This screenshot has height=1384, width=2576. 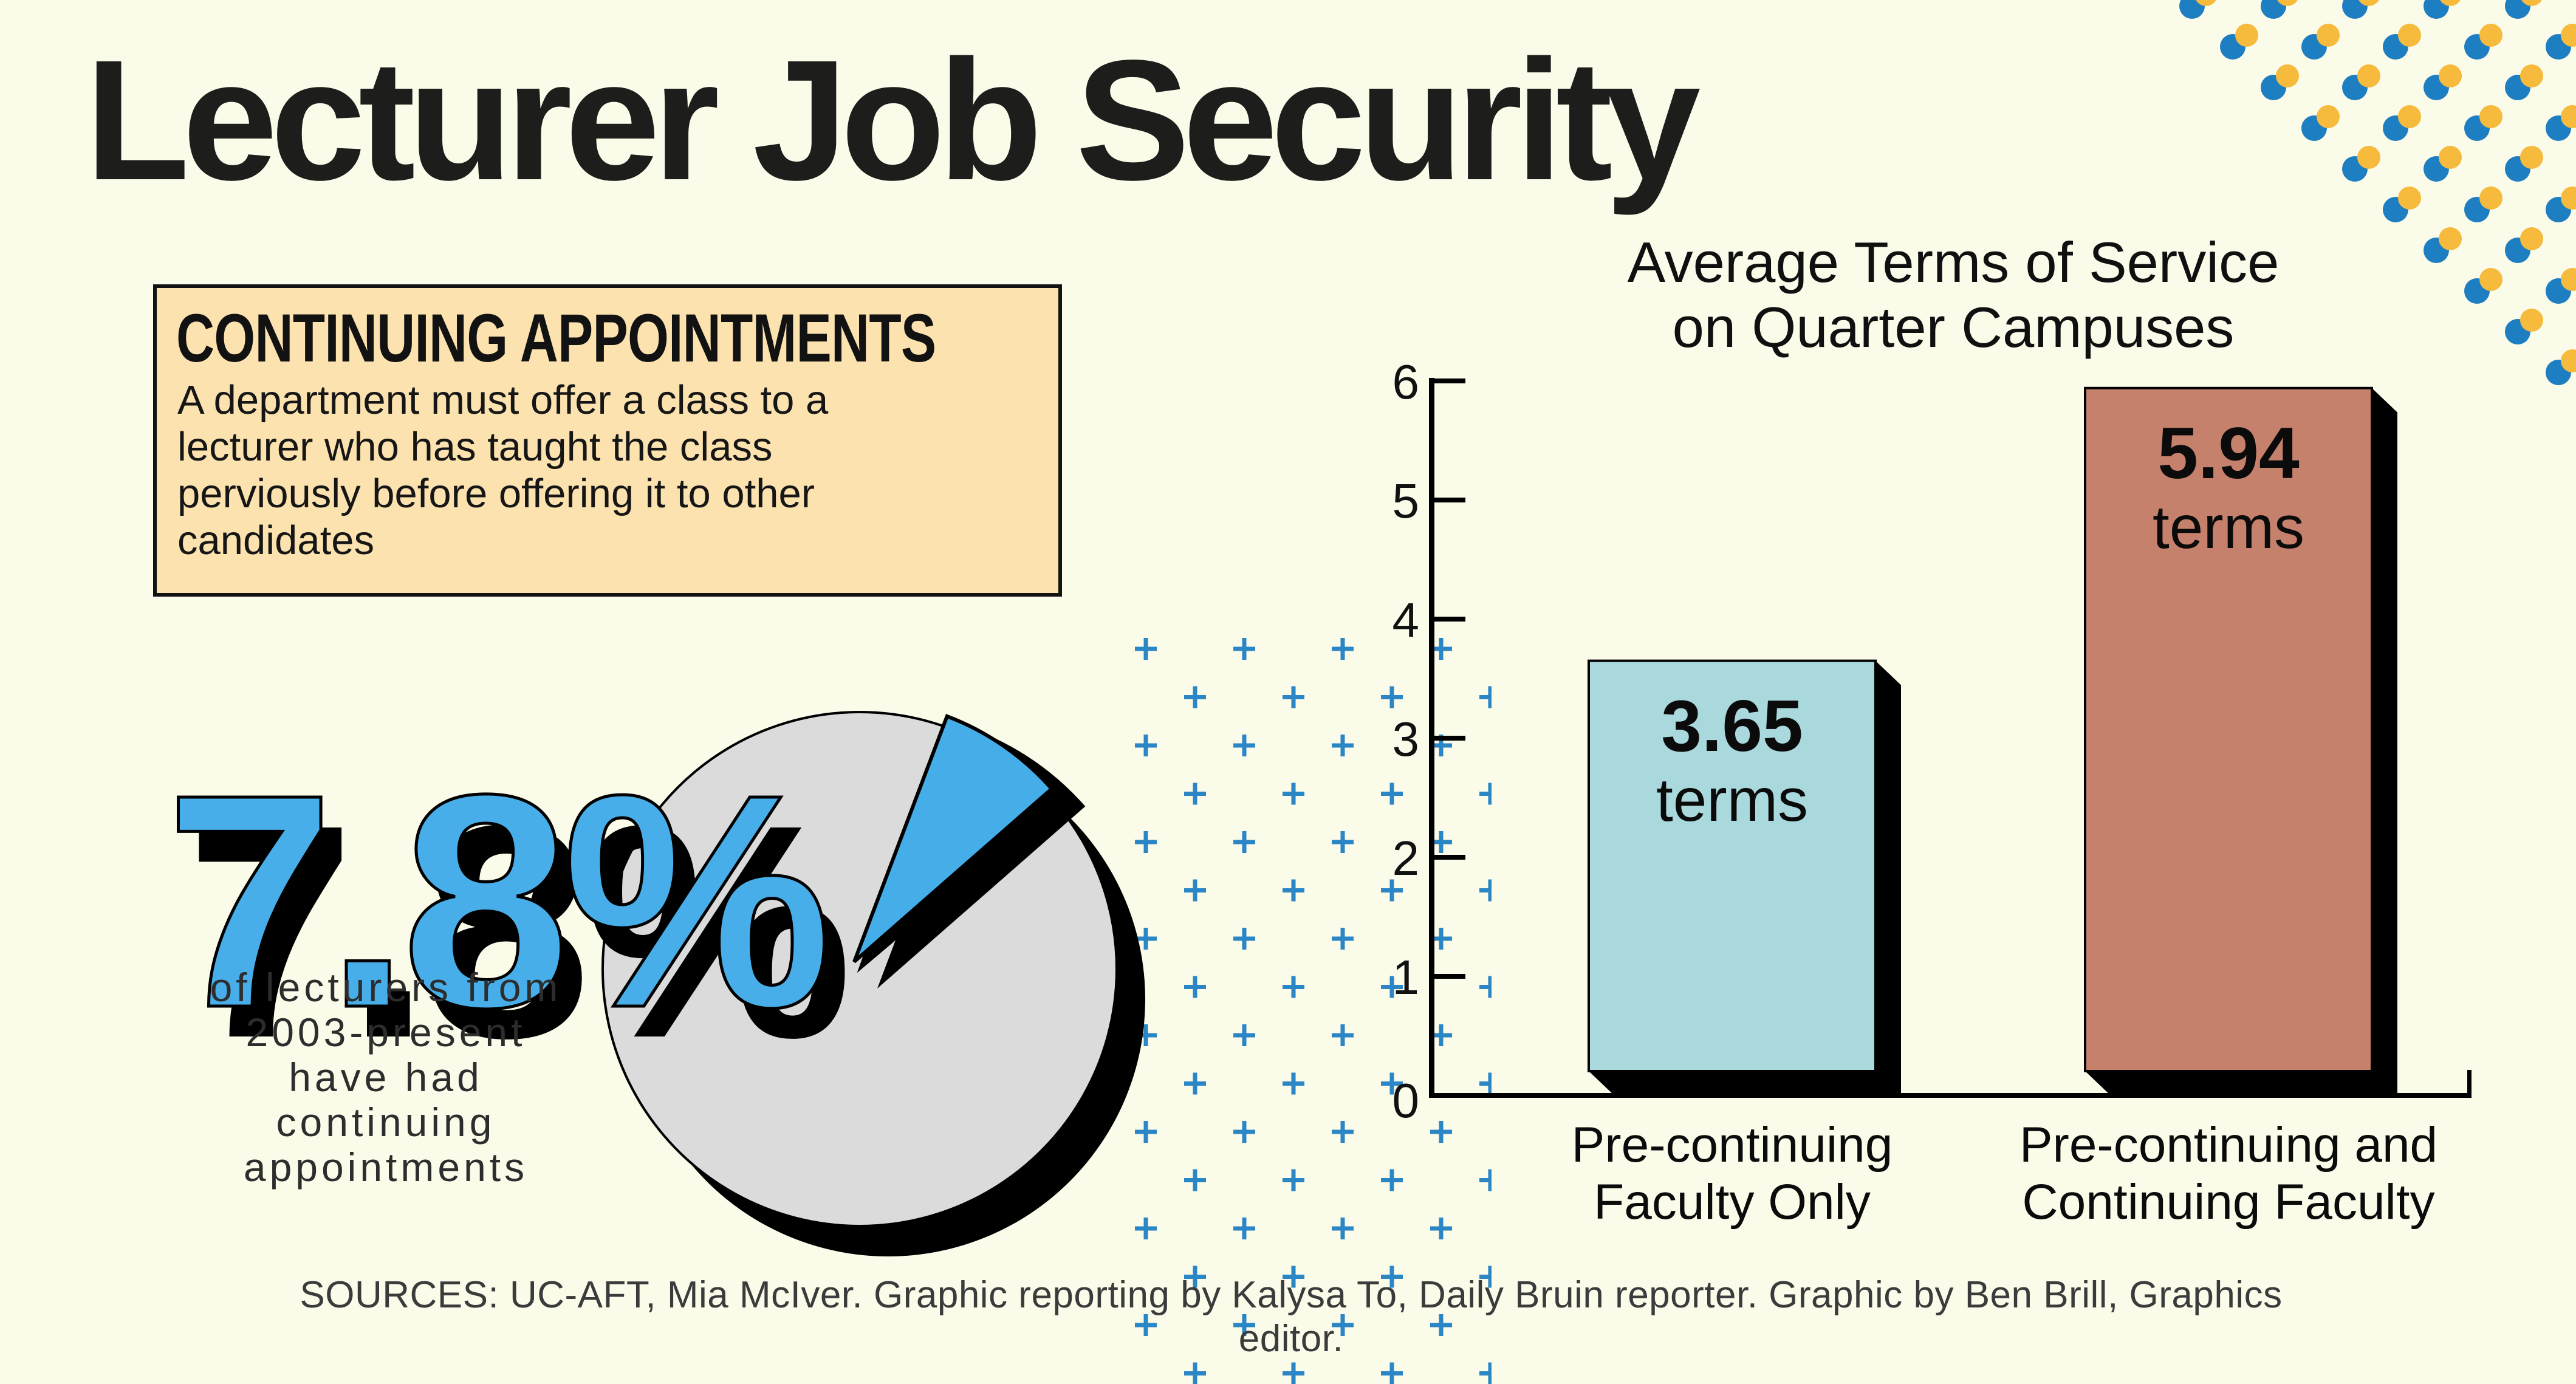 I want to click on bar-unit-label-1: terms, so click(x=2228, y=527).